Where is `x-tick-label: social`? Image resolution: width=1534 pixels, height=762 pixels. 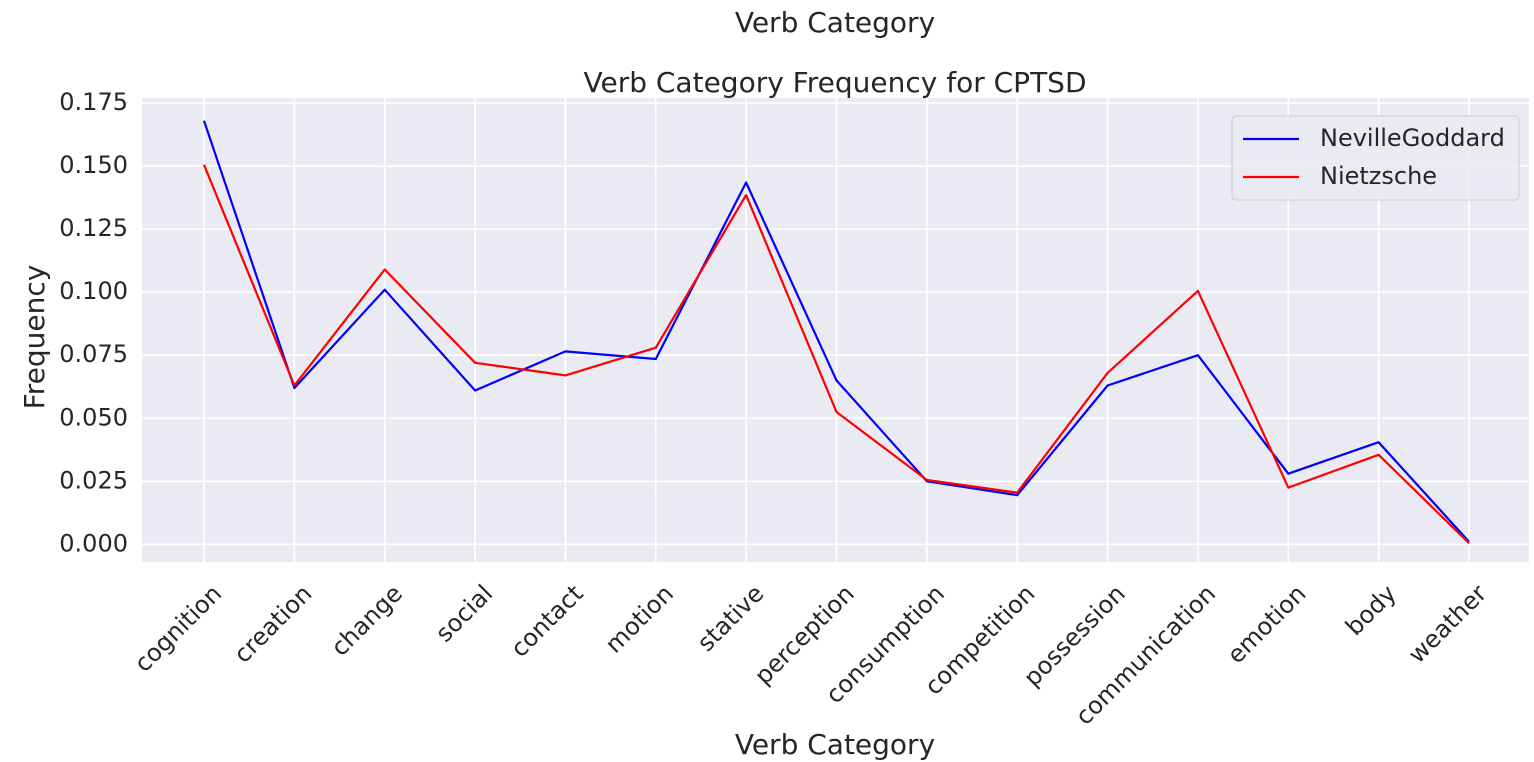 x-tick-label: social is located at coordinates (464, 613).